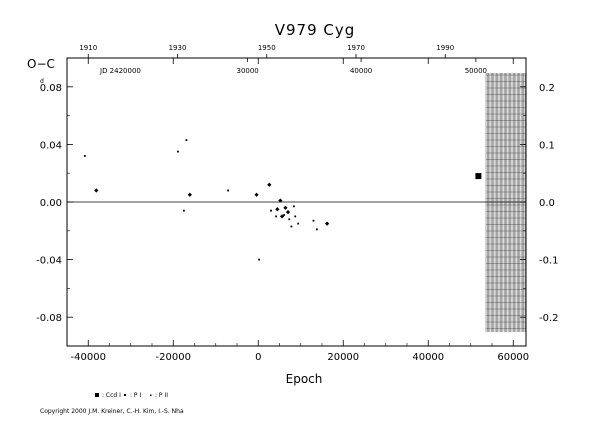 This screenshot has height=425, width=590. I want to click on x-tick-label: 0, so click(258, 357).